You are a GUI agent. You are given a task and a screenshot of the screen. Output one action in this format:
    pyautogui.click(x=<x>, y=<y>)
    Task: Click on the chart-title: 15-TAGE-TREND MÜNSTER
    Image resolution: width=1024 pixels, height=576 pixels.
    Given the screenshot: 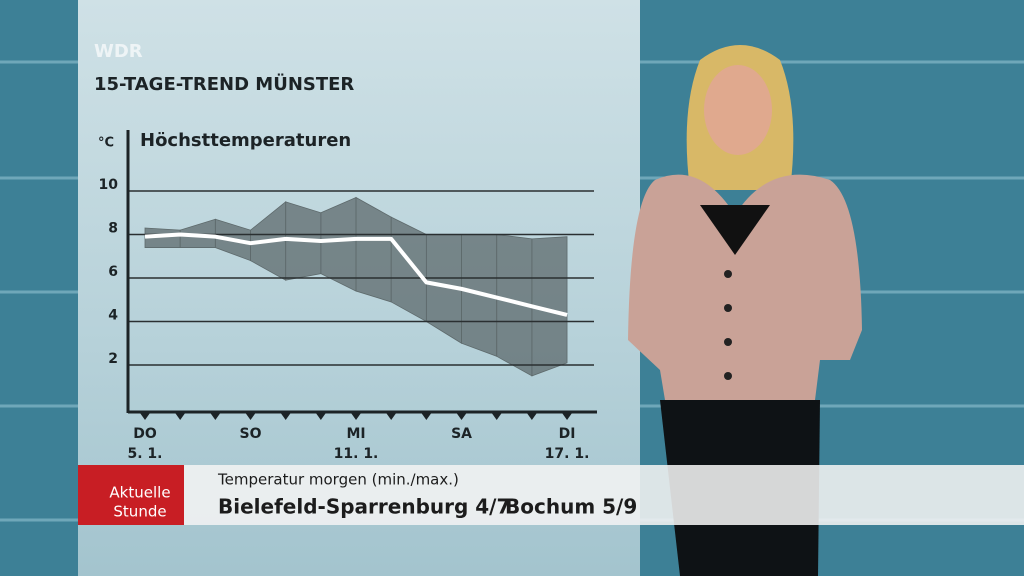 What is the action you would take?
    pyautogui.click(x=224, y=84)
    